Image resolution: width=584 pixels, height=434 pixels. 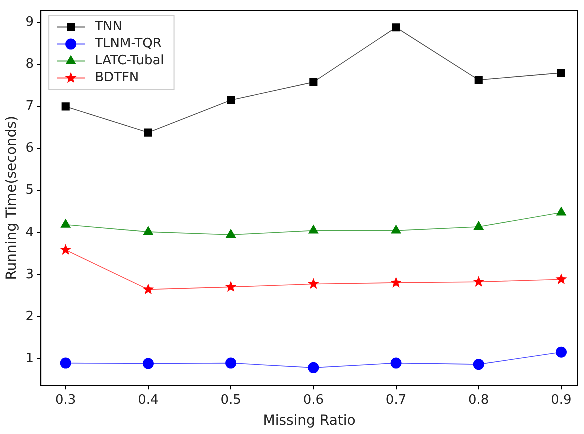 I want to click on y-tick-label: 4, so click(x=30, y=232).